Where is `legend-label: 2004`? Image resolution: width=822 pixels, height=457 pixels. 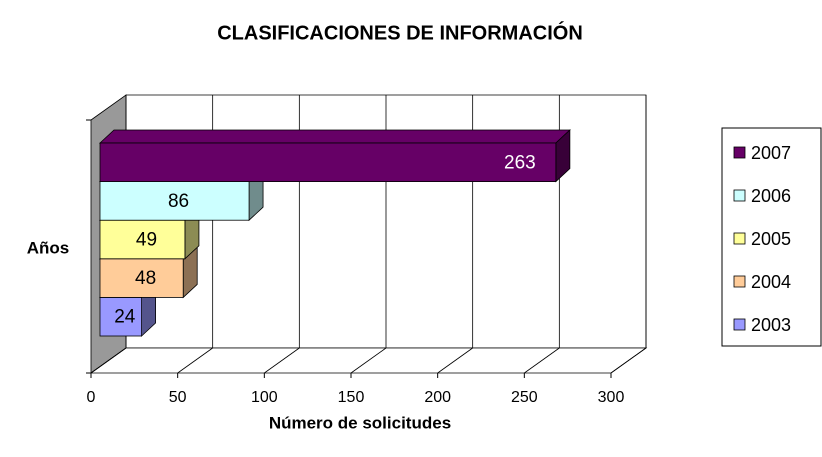
legend-label: 2004 is located at coordinates (771, 282).